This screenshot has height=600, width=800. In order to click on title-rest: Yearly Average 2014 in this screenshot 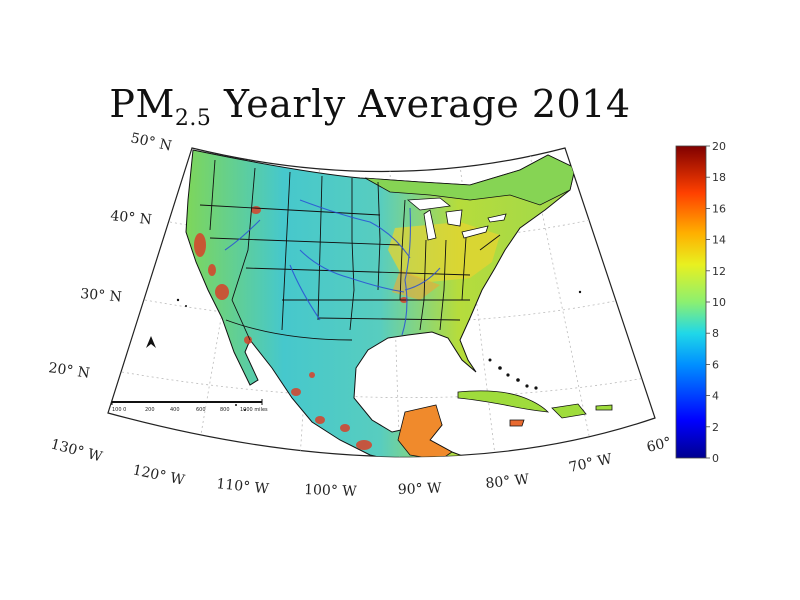, I will do `click(421, 104)`.